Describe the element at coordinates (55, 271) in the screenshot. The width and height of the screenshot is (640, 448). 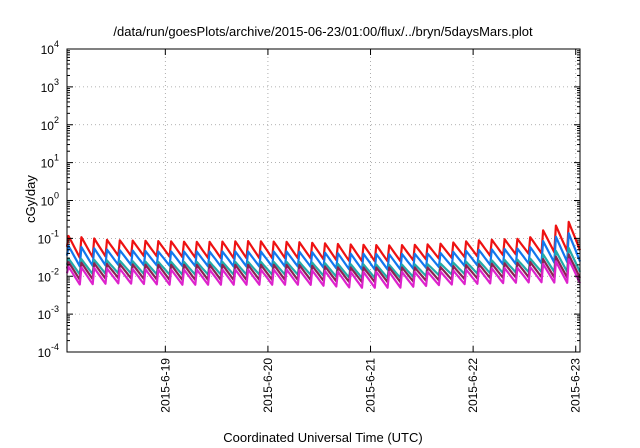
I see `y-tick-exponent: -2` at that location.